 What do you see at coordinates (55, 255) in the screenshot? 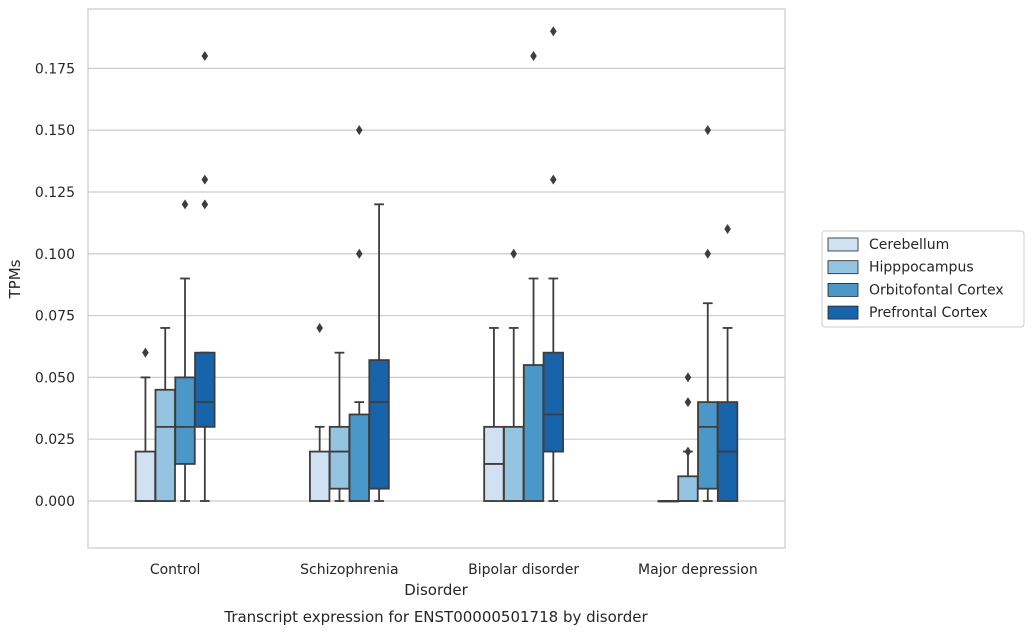
I see `y-tick-label: 0.100` at bounding box center [55, 255].